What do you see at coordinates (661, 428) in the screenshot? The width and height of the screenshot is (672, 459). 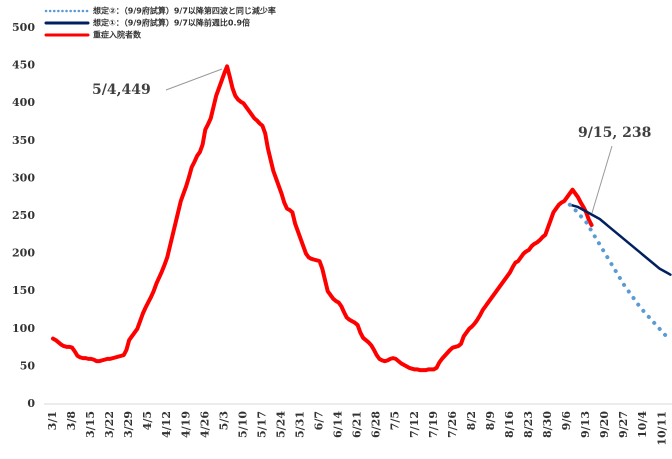 I see `x-tick-label: 10/11` at bounding box center [661, 428].